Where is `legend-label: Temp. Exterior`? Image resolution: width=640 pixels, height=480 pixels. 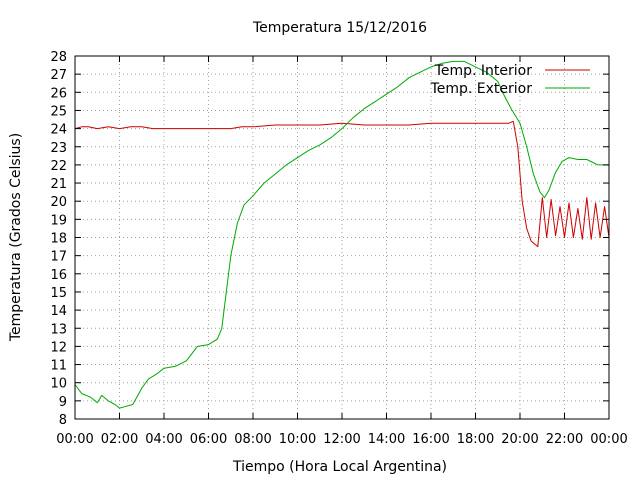 legend-label: Temp. Exterior is located at coordinates (481, 89).